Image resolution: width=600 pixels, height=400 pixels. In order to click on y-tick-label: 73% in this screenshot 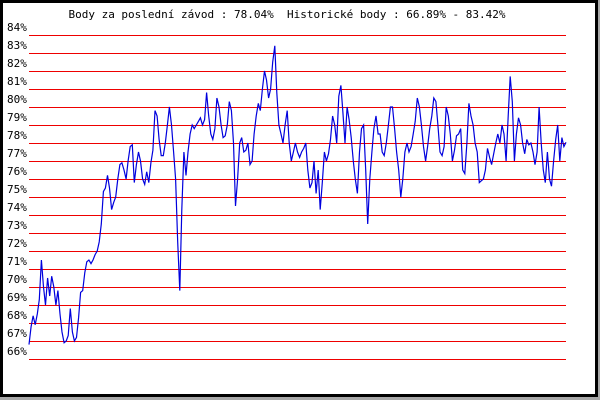, I will do `click(17, 225)`.